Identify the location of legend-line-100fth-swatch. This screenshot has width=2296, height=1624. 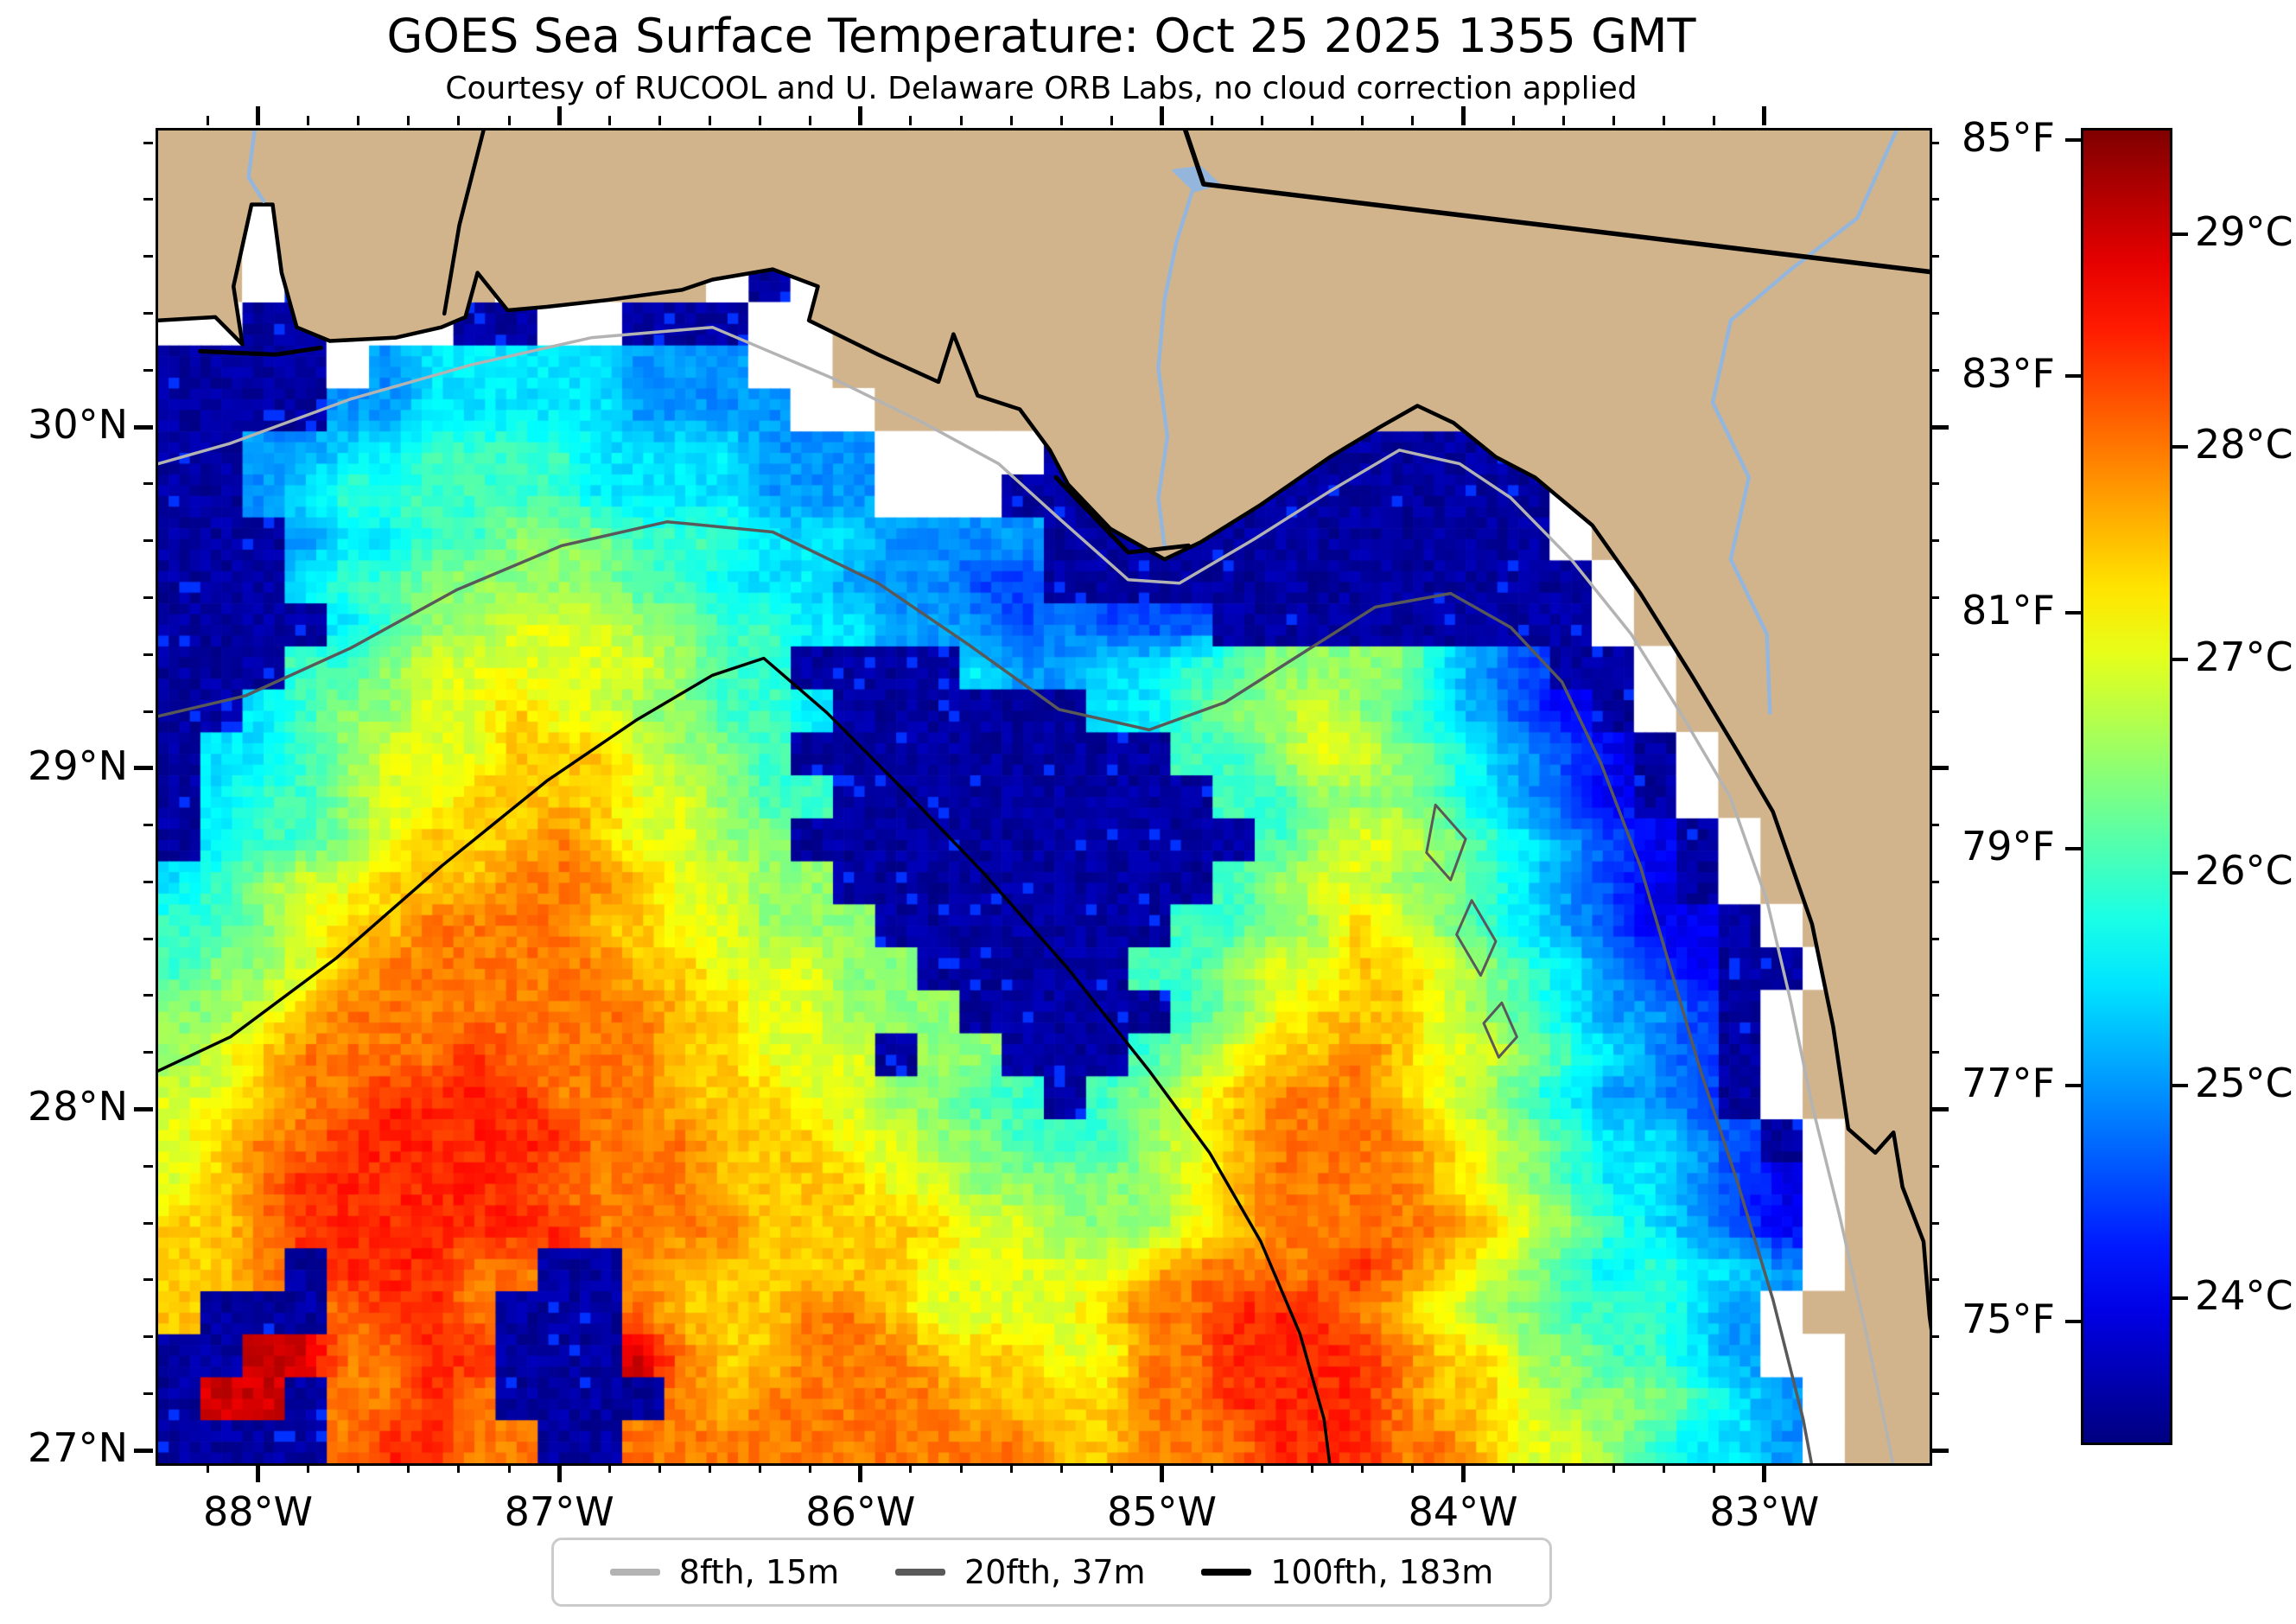
(1226, 1572).